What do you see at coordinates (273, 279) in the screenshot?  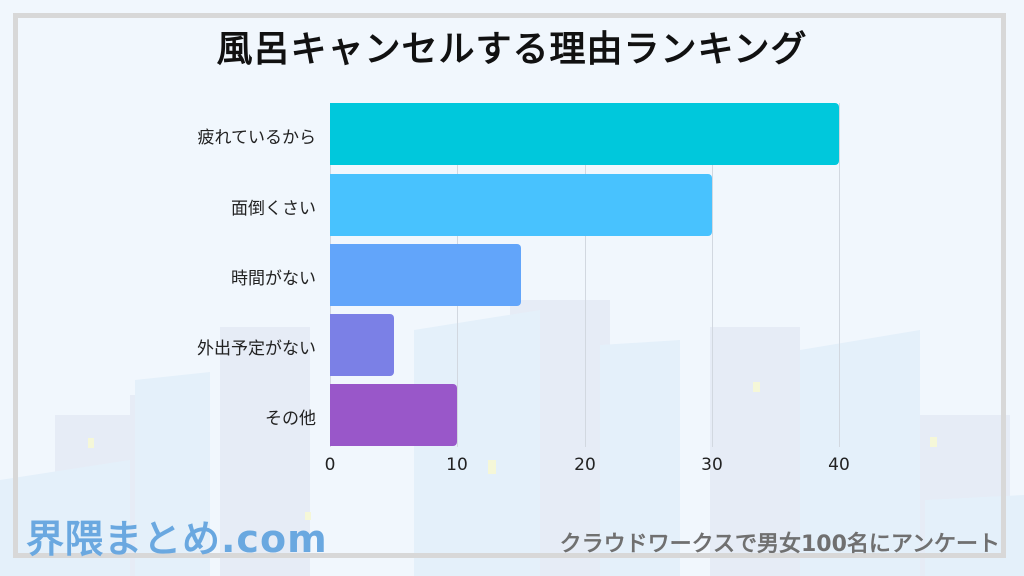 I see `category-label: 時間がない` at bounding box center [273, 279].